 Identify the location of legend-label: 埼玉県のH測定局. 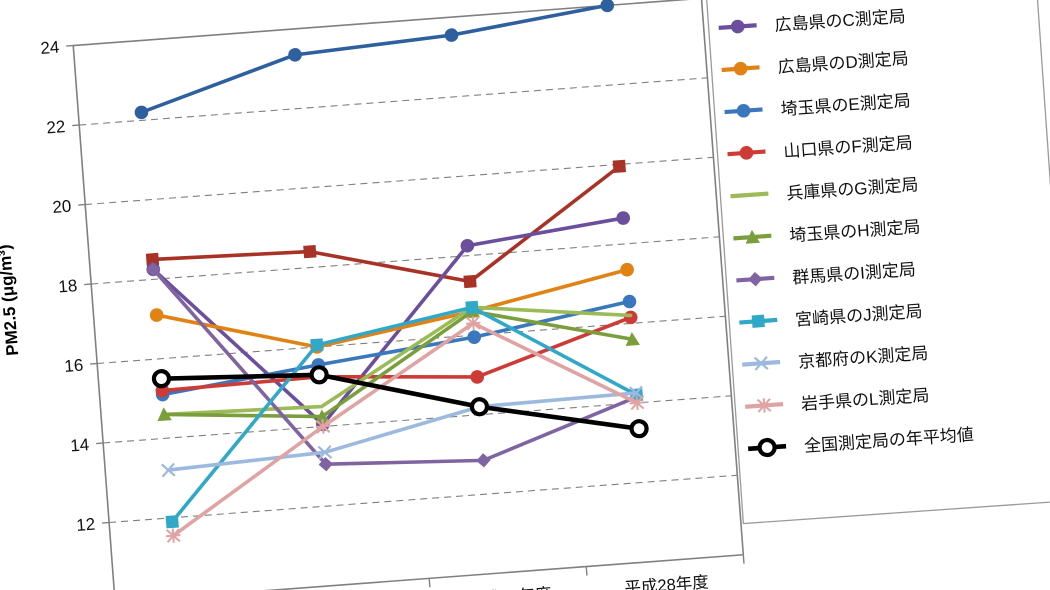
(855, 231).